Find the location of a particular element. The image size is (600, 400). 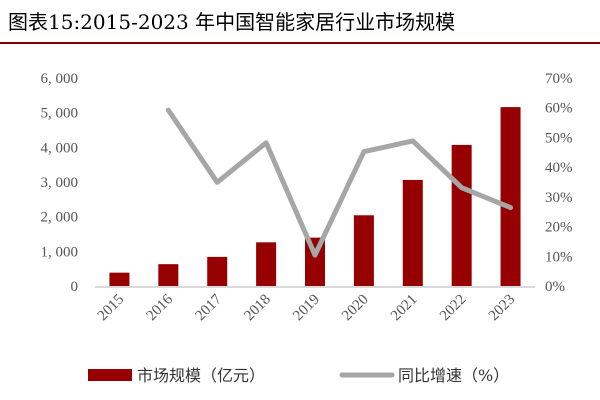

x-axis-tick: 2017 is located at coordinates (209, 307).